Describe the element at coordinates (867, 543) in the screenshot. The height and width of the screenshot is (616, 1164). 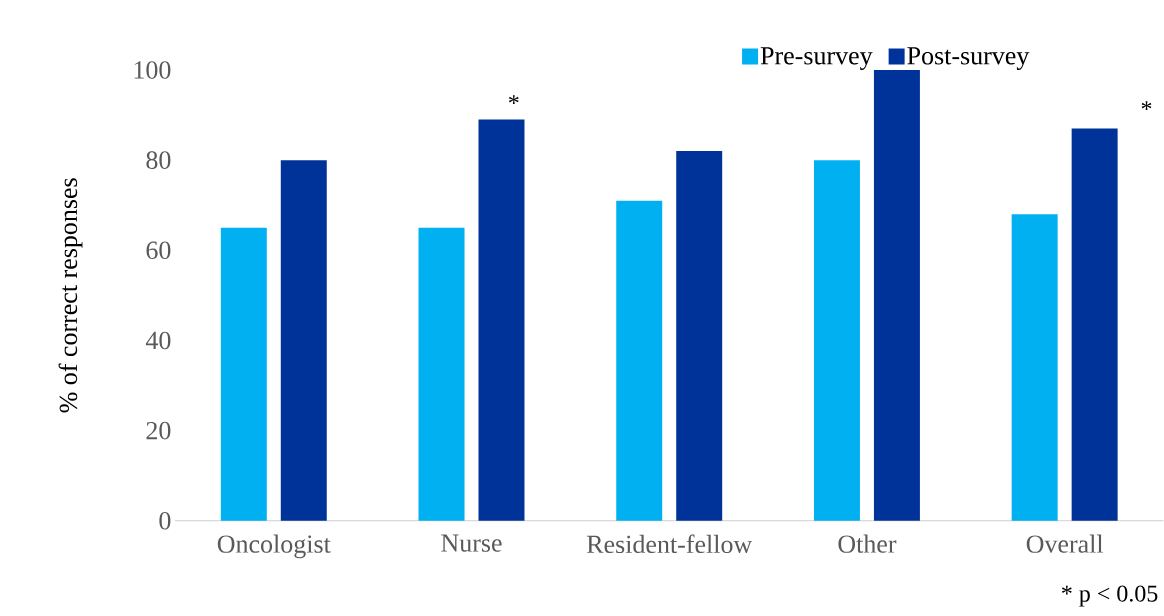
I see `x-tick-label: Other` at that location.